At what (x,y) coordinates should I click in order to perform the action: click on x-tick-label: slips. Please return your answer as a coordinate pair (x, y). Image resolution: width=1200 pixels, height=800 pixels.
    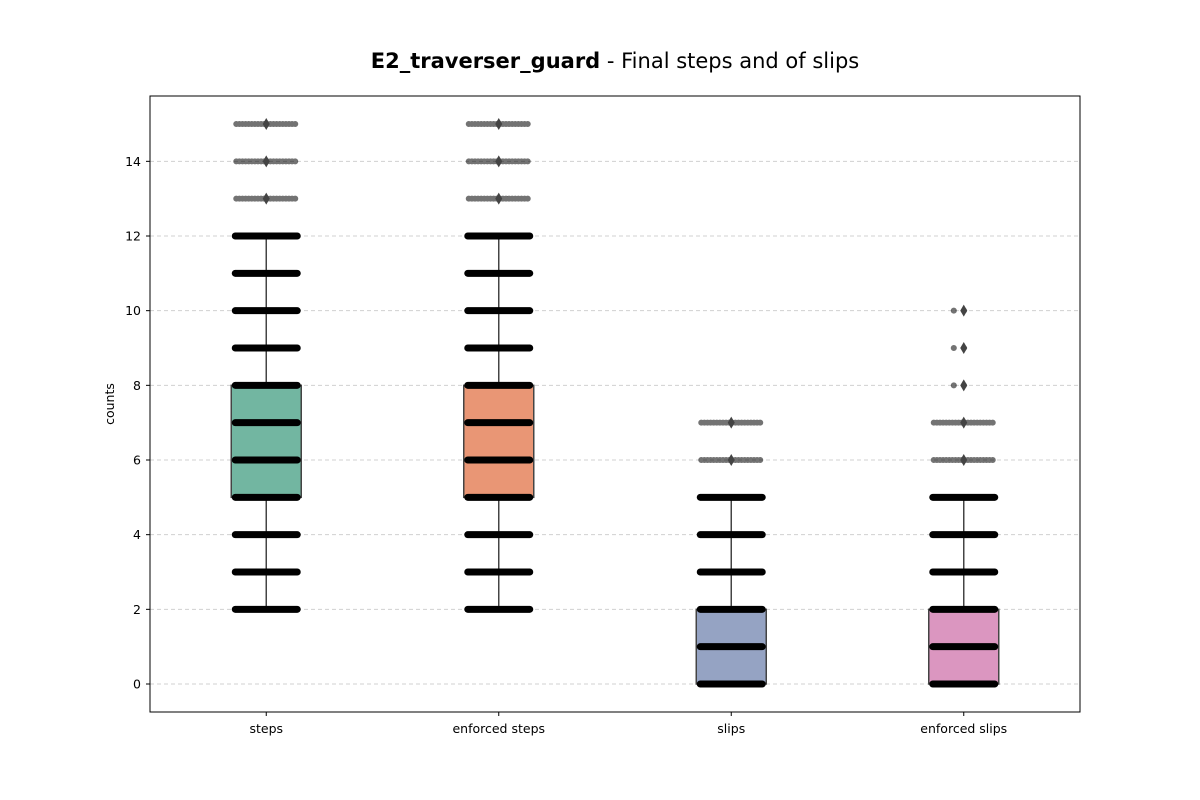
    Looking at the image, I should click on (731, 728).